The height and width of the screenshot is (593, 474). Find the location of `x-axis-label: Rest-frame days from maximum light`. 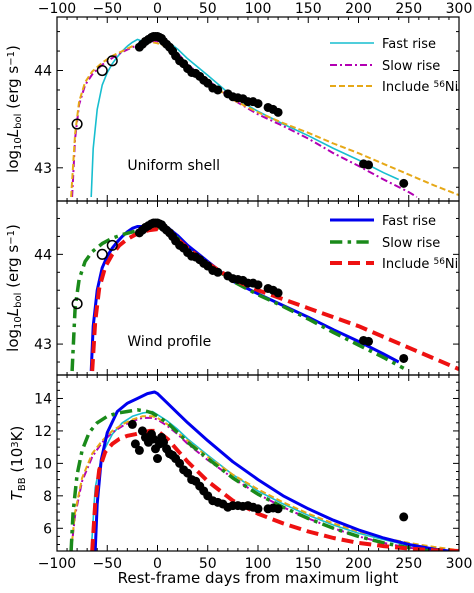

x-axis-label: Rest-frame days from maximum light is located at coordinates (258, 578).